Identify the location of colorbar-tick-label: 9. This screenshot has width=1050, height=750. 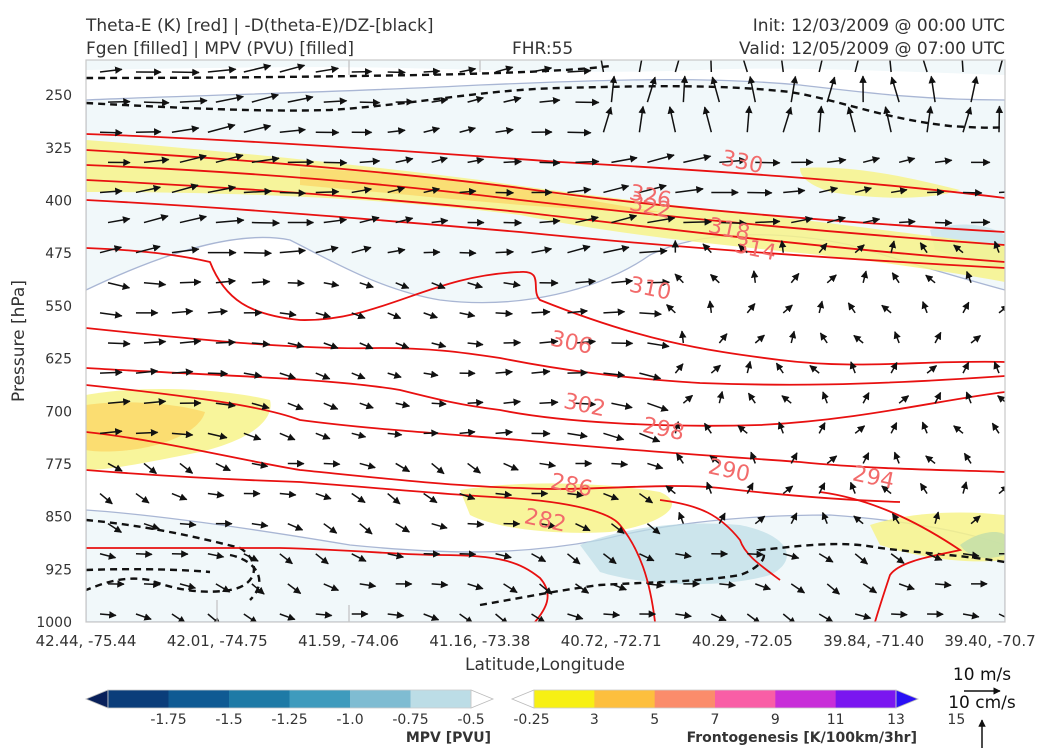
(775, 720).